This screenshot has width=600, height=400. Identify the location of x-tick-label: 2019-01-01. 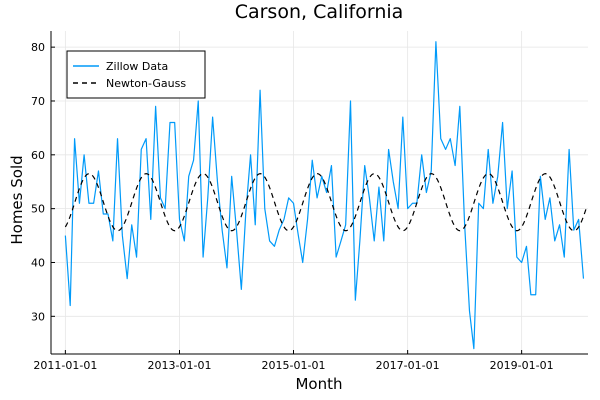
(522, 365).